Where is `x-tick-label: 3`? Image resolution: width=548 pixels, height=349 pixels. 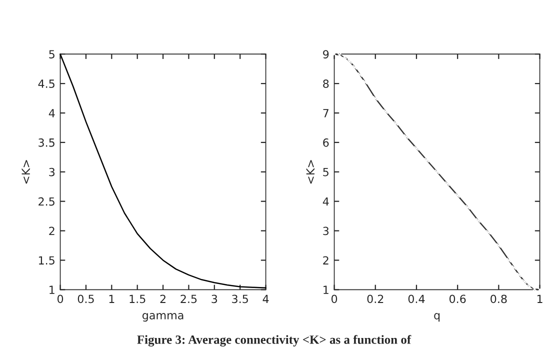 x-tick-label: 3 is located at coordinates (215, 299).